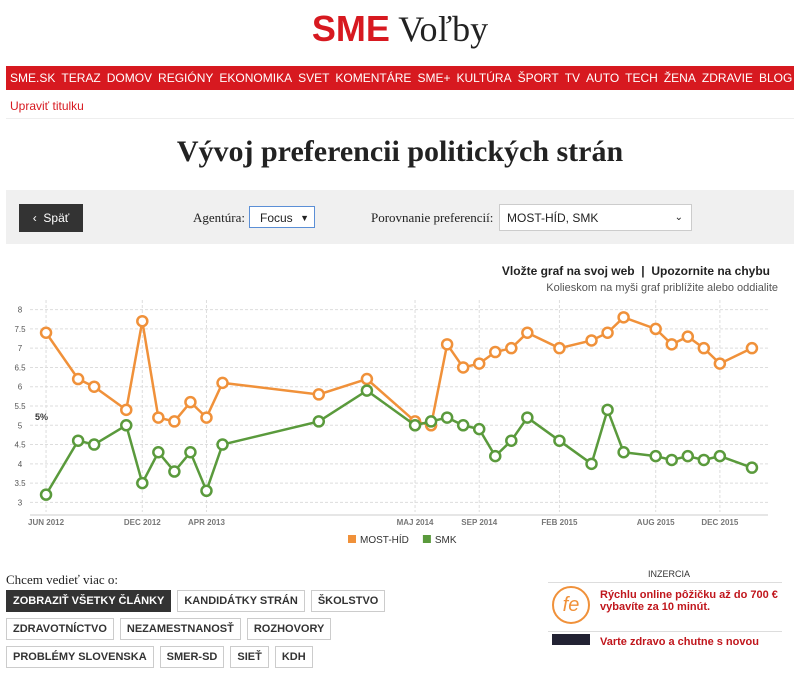 The image size is (800, 674). What do you see at coordinates (603, 78) in the screenshot?
I see `nav-item: AUTO` at bounding box center [603, 78].